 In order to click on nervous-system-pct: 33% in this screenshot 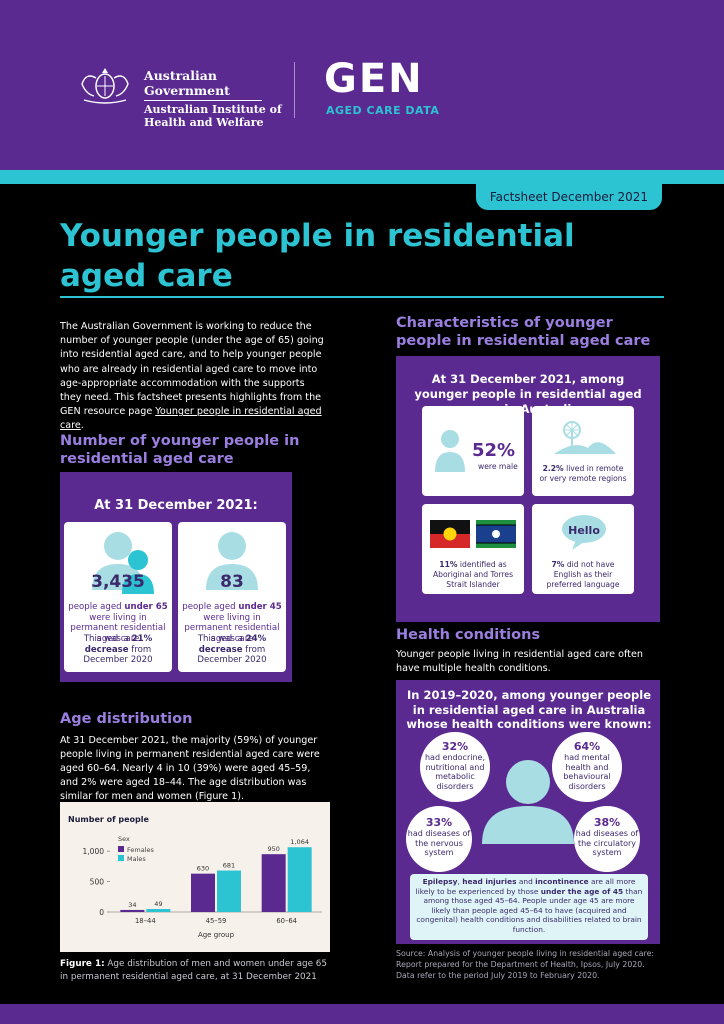, I will do `click(439, 822)`.